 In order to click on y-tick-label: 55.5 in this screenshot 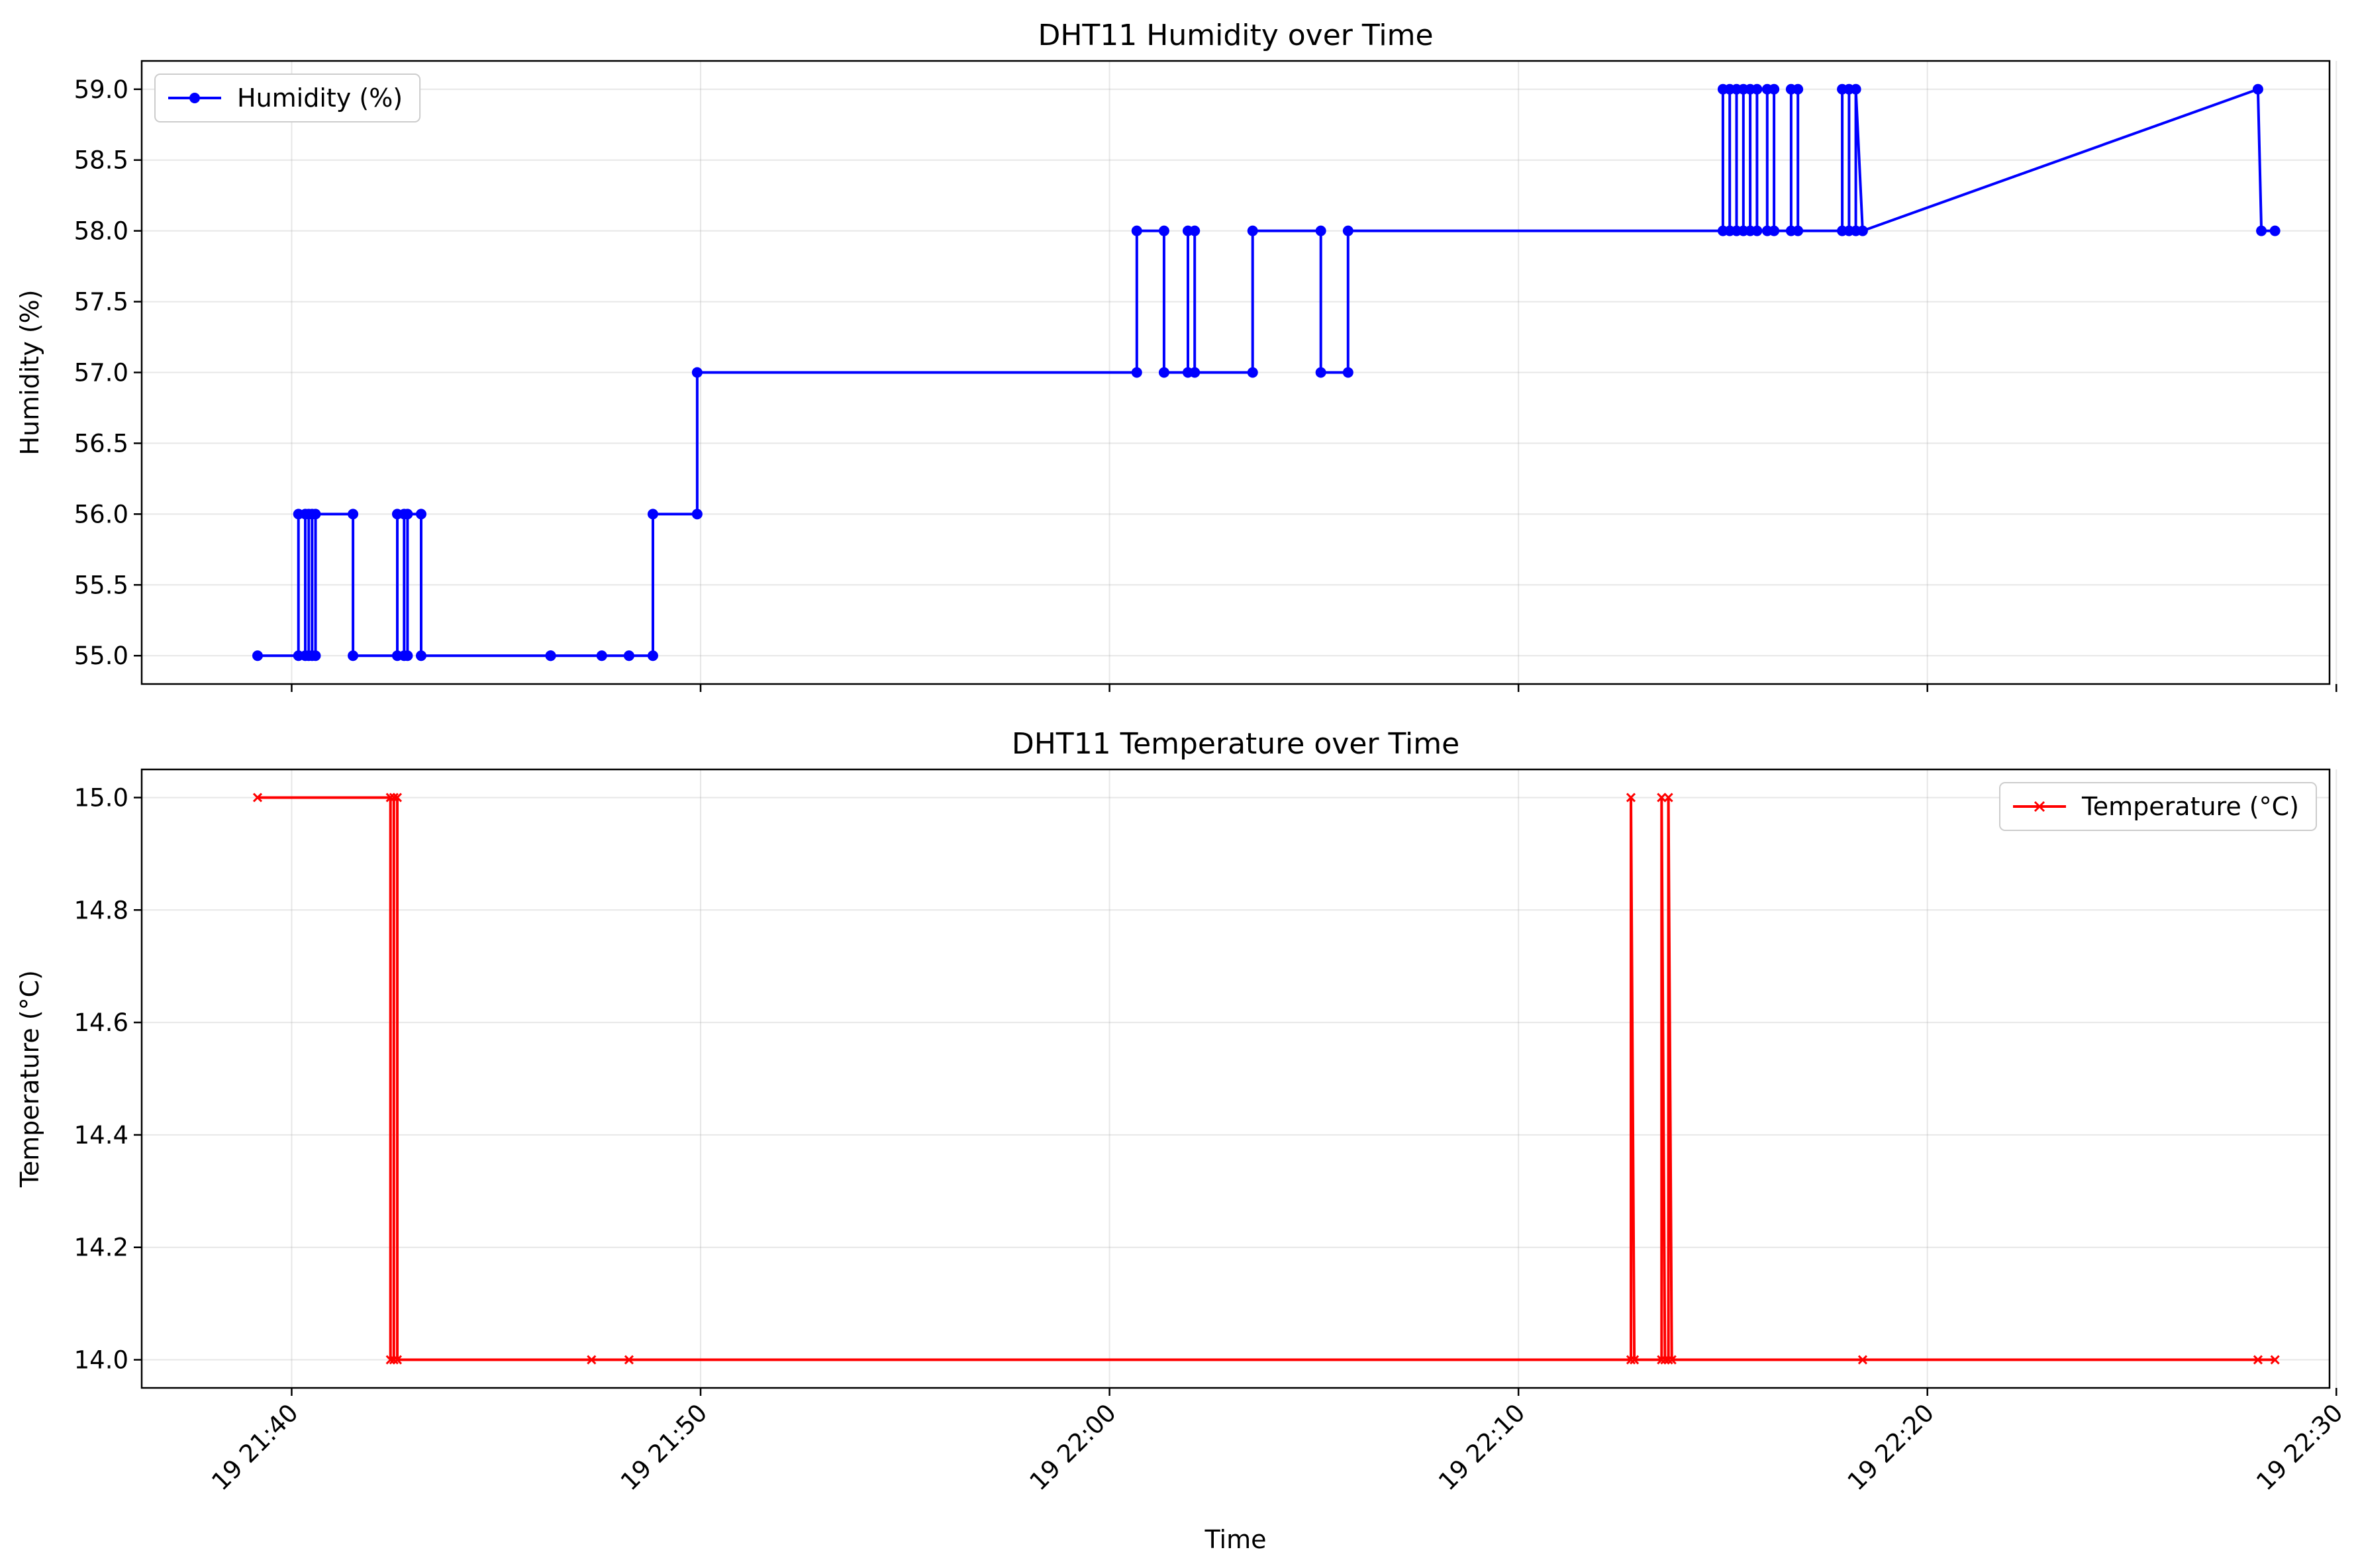, I will do `click(101, 585)`.